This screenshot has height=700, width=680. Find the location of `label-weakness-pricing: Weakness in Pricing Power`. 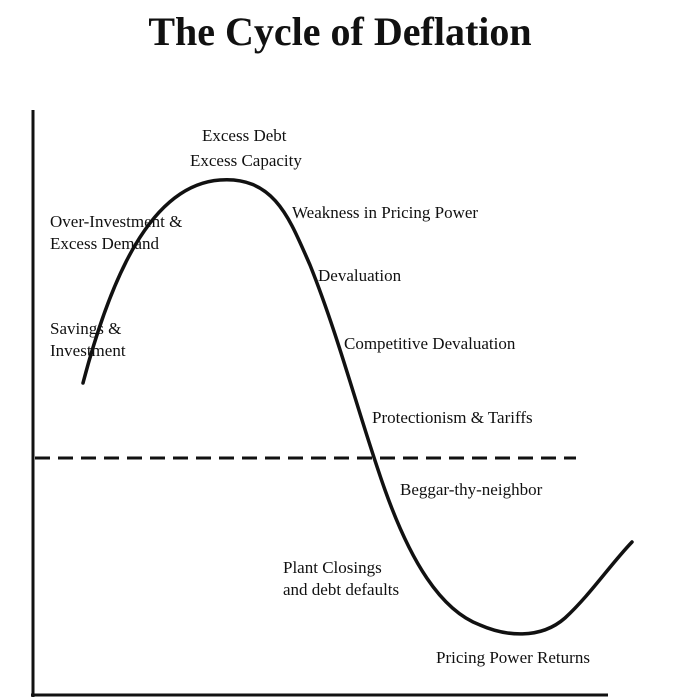

label-weakness-pricing: Weakness in Pricing Power is located at coordinates (385, 212).